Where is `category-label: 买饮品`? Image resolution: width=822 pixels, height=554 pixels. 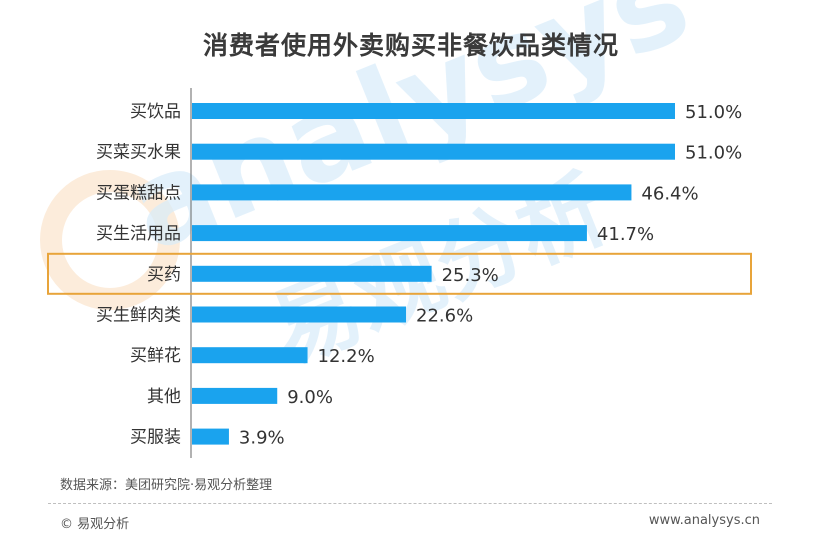 category-label: 买饮品 is located at coordinates (155, 112).